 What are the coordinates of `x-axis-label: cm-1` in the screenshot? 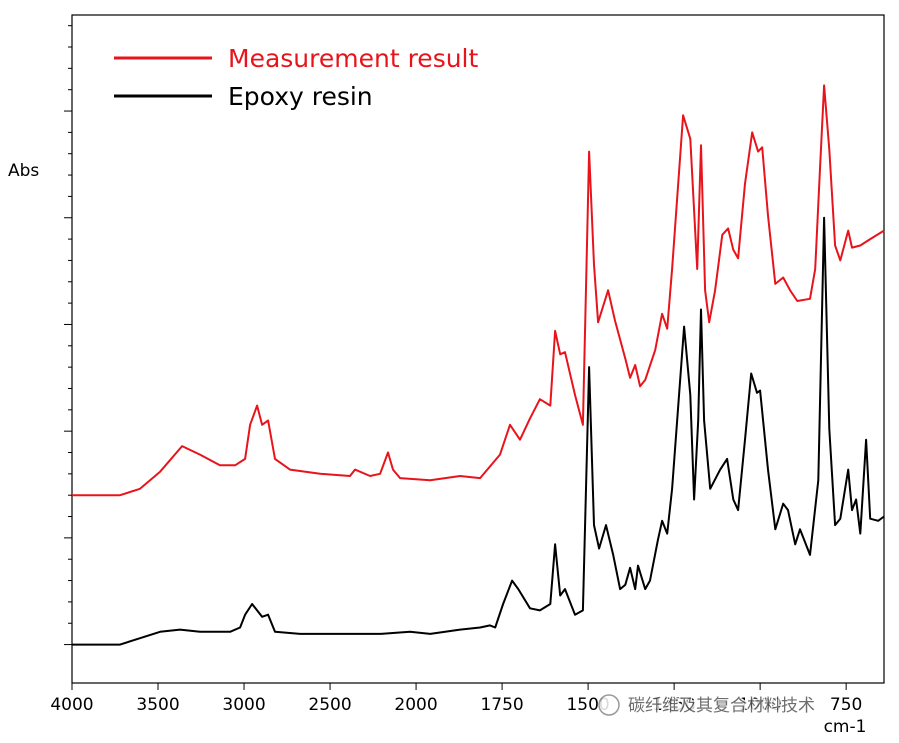 It's located at (845, 727).